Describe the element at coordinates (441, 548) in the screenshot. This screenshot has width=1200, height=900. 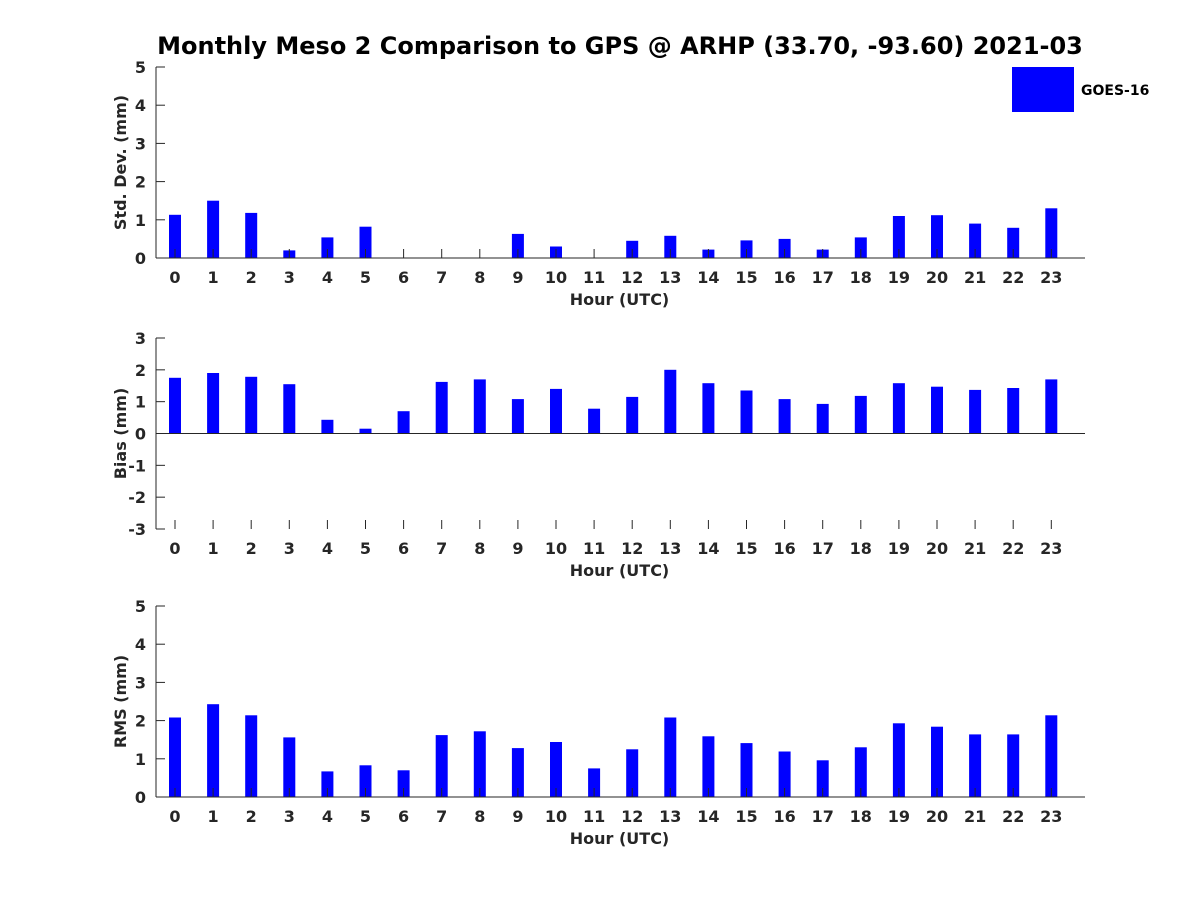
I see `x-tick-label: 7` at that location.